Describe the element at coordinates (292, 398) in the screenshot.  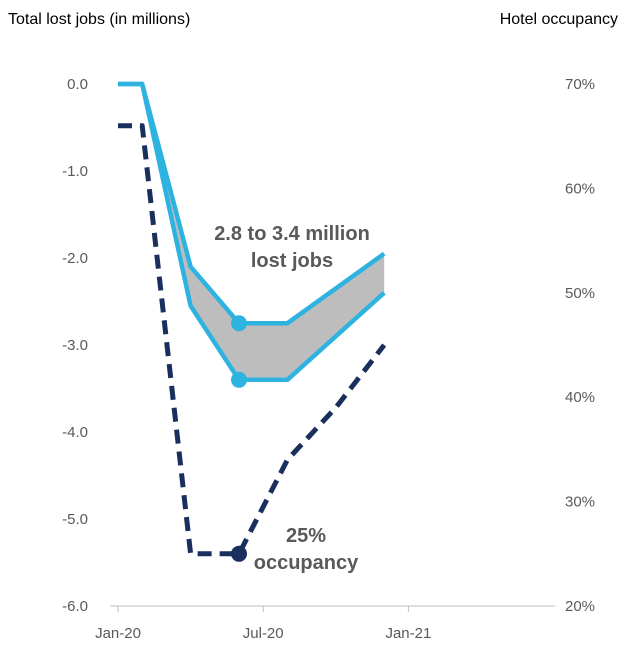
I see `annotation-layer: 2.8 to 3.4 million lost jobs 25% occupancy` at that location.